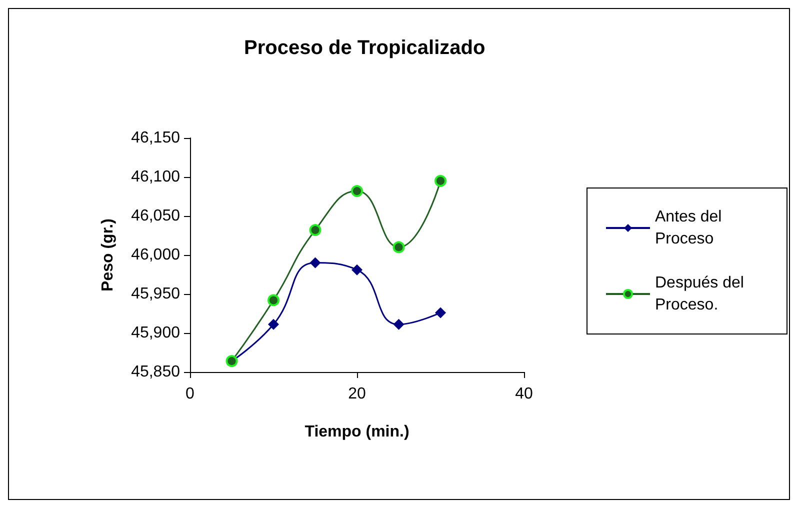 This screenshot has height=508, width=798. Describe the element at coordinates (357, 432) in the screenshot. I see `x-axis-title: Tiempo (min.)` at that location.